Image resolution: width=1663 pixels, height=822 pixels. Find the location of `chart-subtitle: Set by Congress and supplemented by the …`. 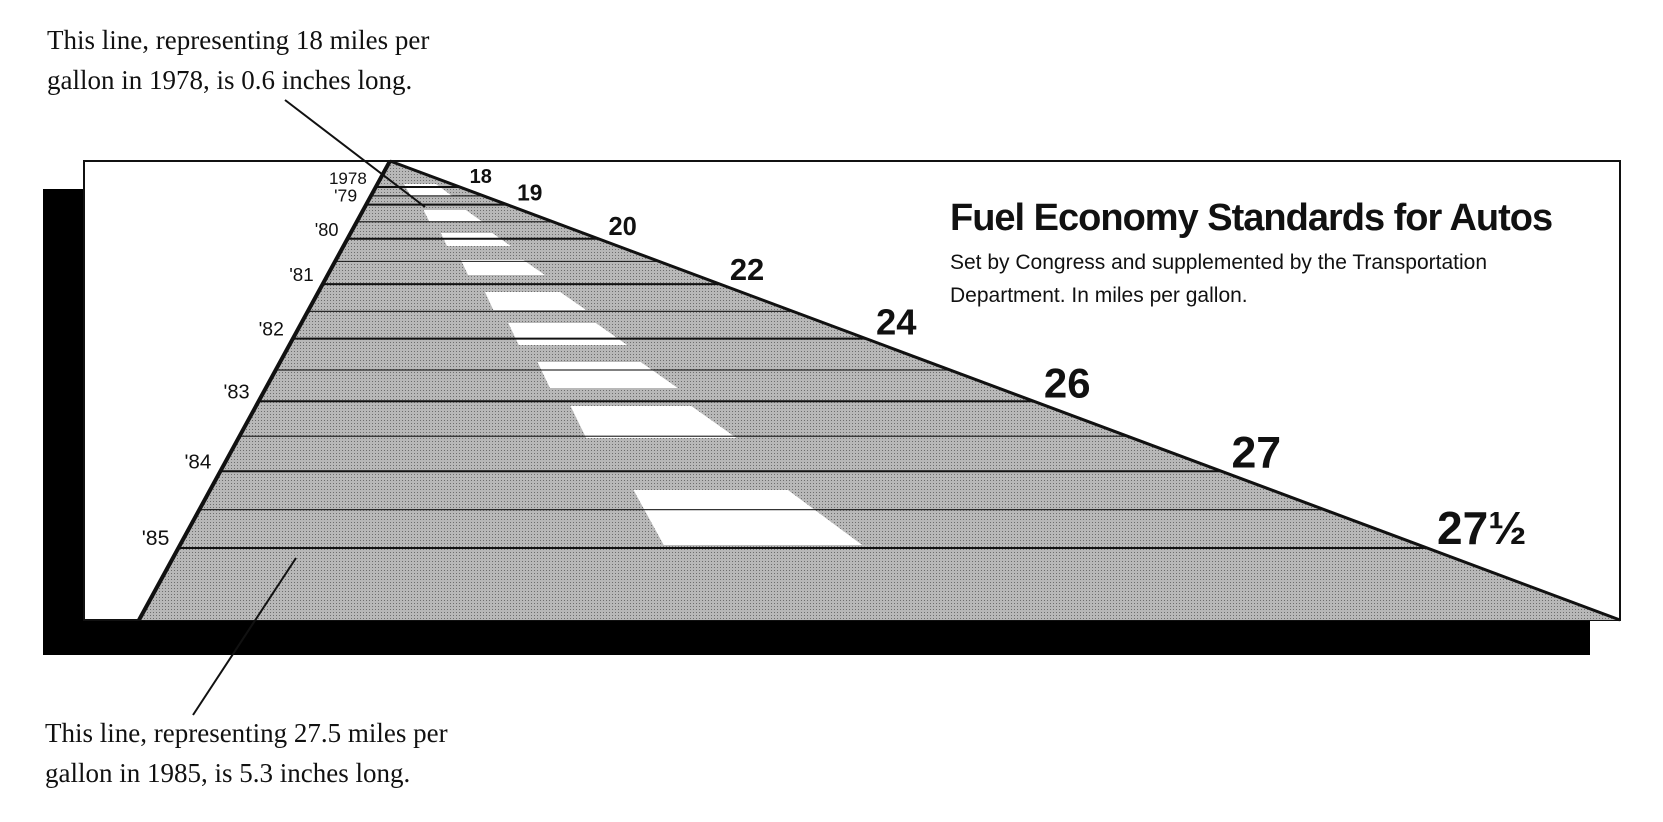

chart-subtitle: Set by Congress and supplemented by the … is located at coordinates (1218, 279).